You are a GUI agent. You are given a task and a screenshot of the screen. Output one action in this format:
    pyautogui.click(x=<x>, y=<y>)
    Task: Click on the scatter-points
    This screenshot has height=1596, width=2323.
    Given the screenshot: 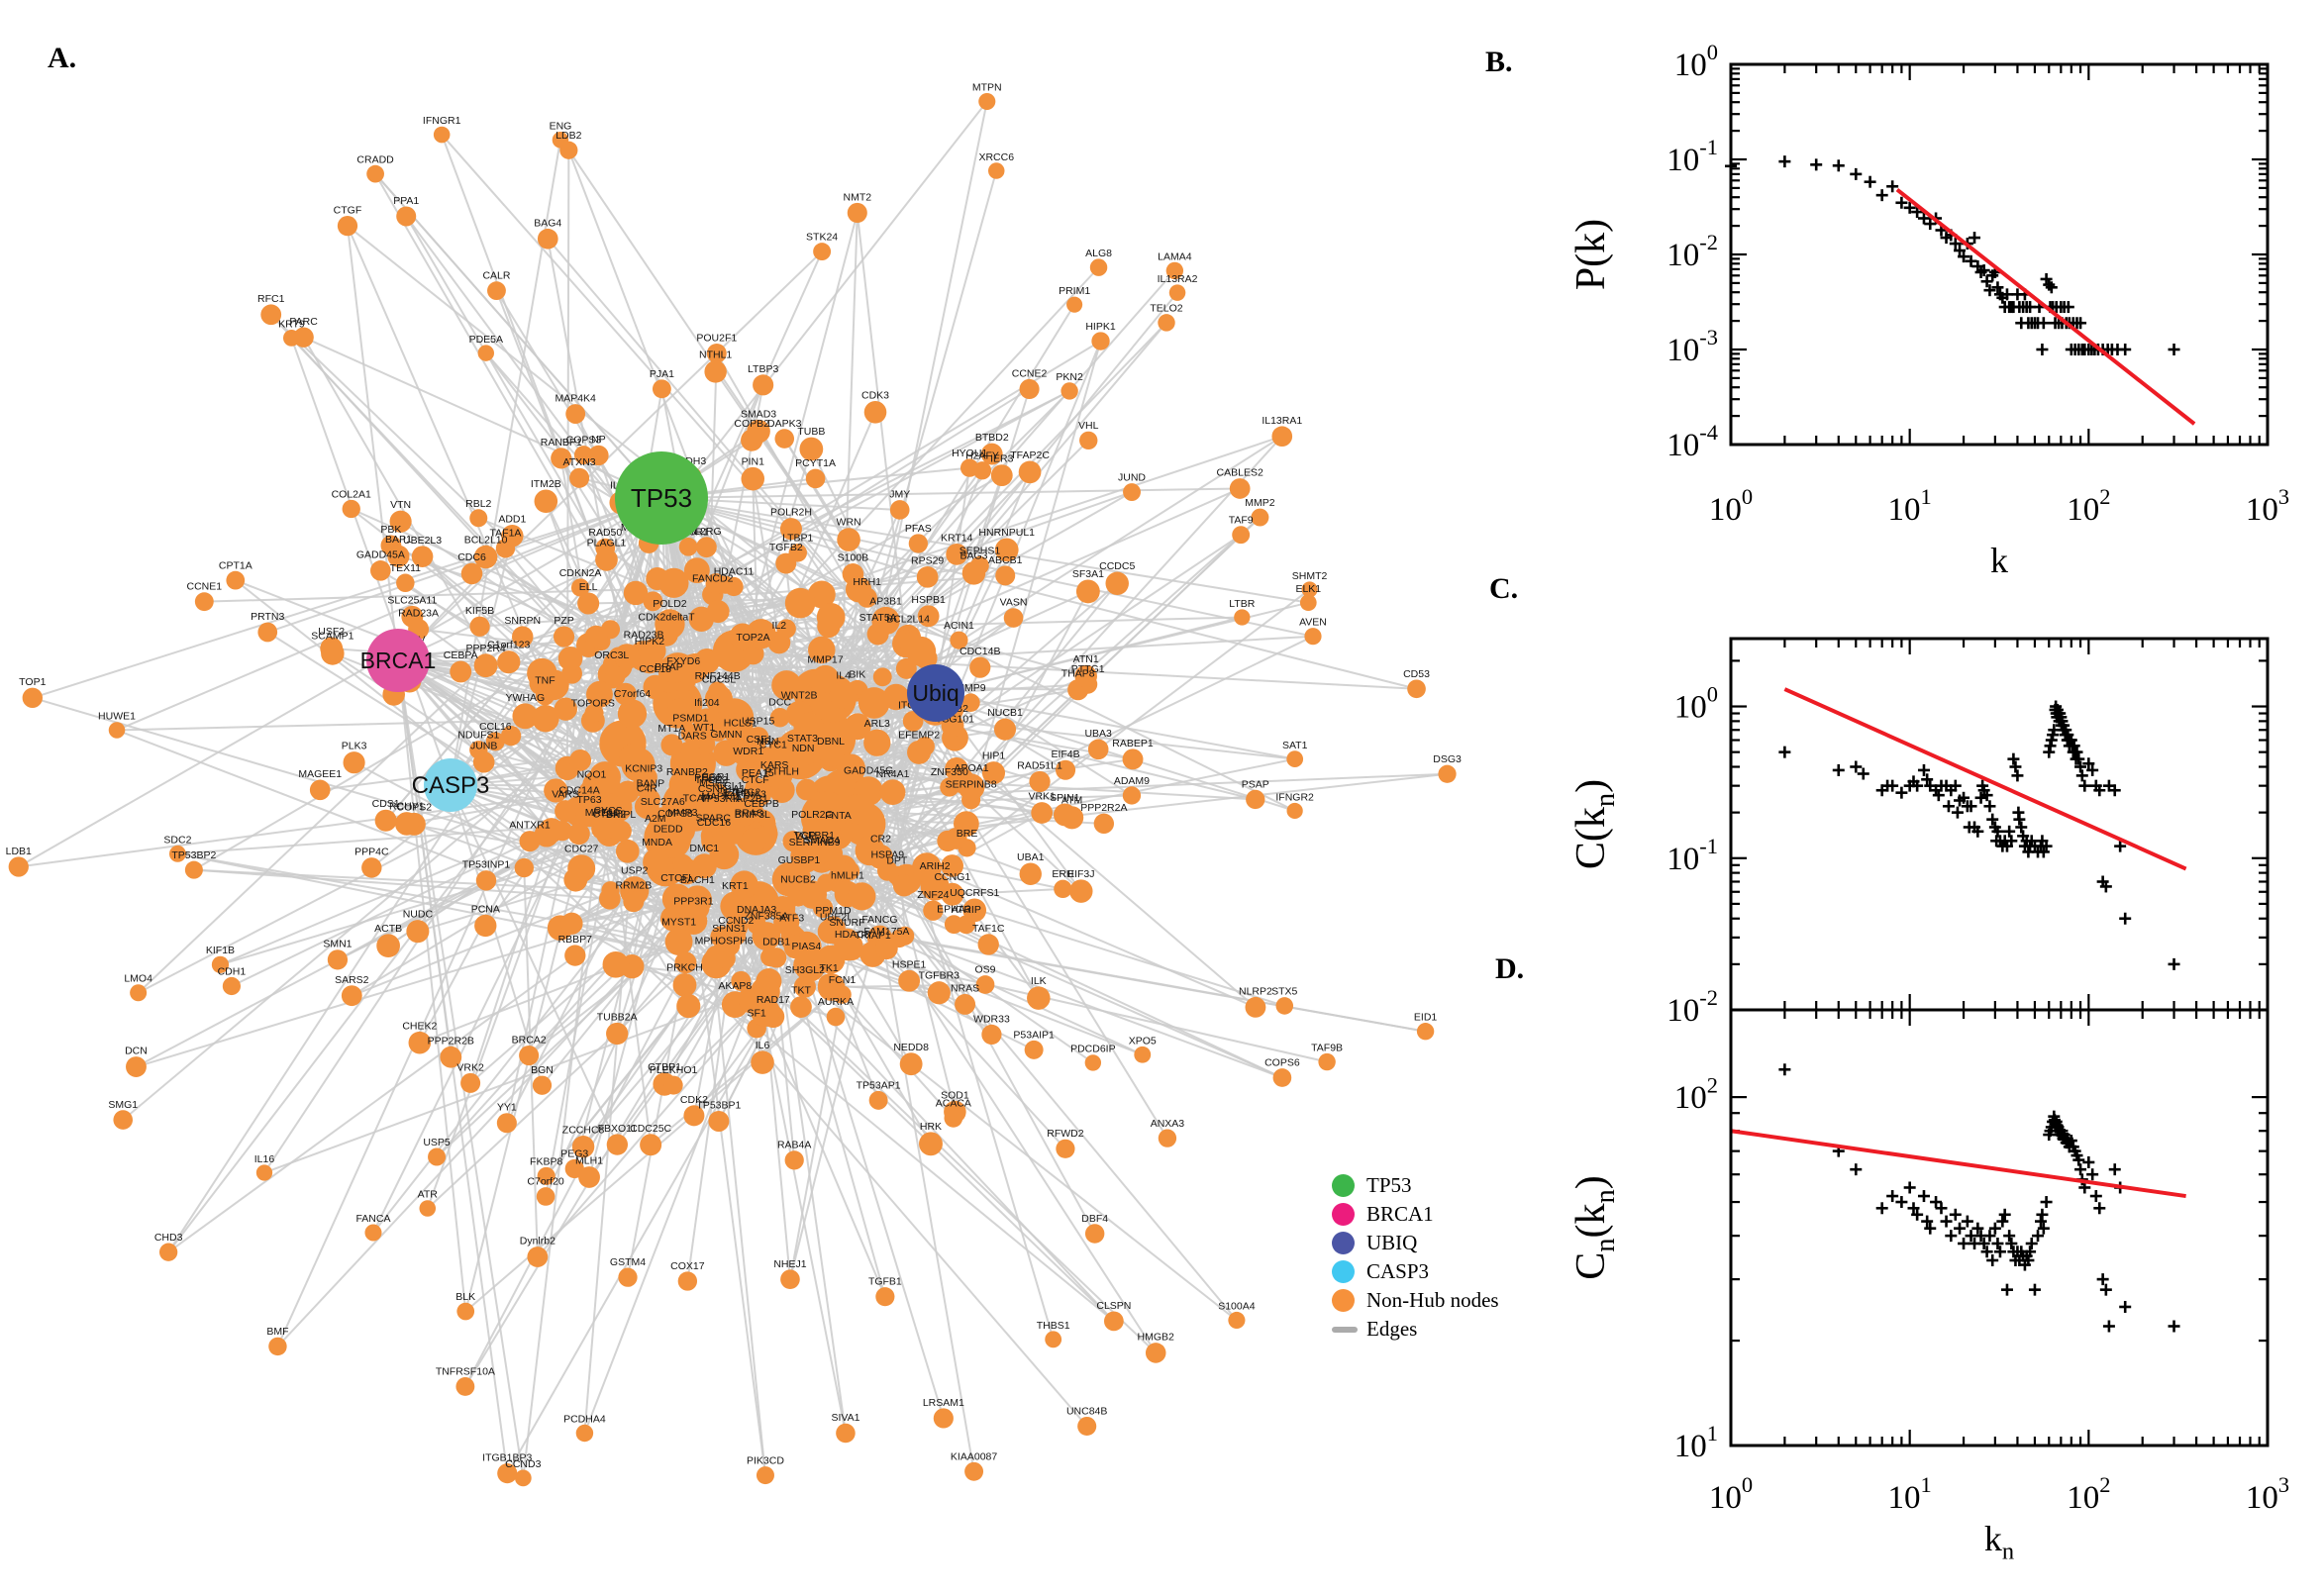 What is the action you would take?
    pyautogui.click(x=1979, y=1198)
    